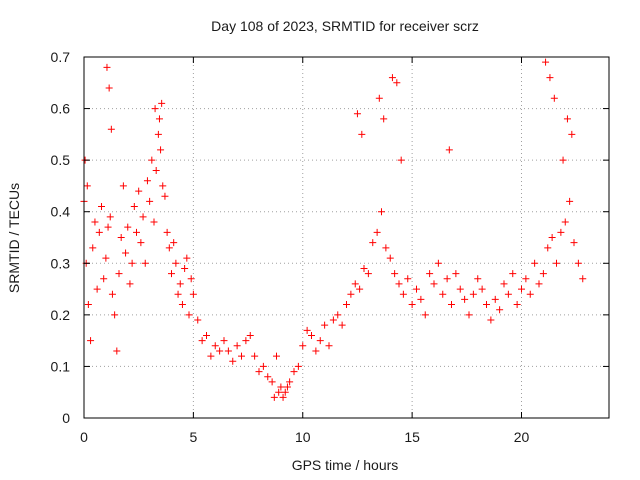 This screenshot has width=640, height=480. What do you see at coordinates (412, 437) in the screenshot?
I see `x-tick-label: 15` at bounding box center [412, 437].